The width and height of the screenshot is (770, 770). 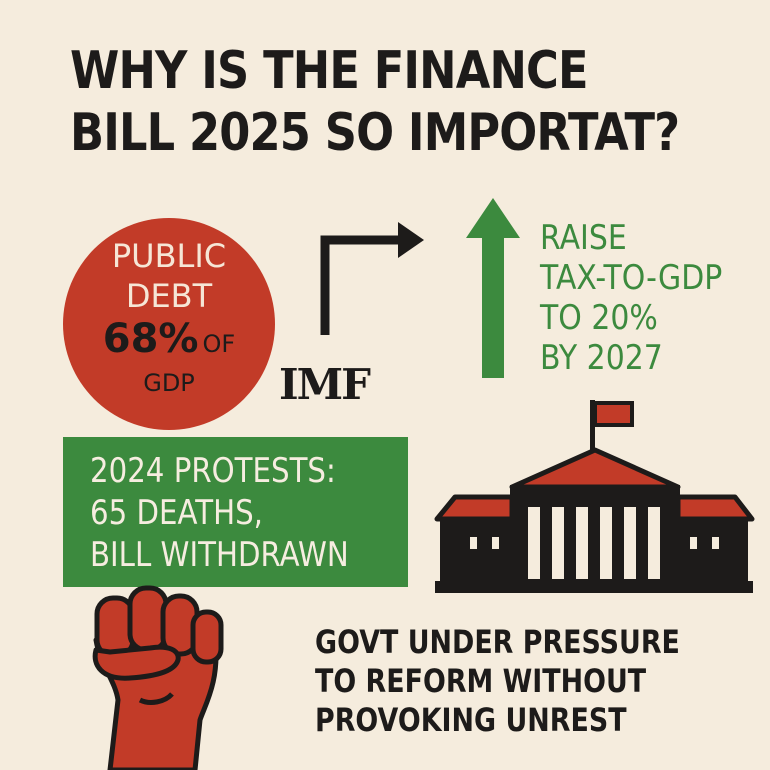 What do you see at coordinates (497, 642) in the screenshot?
I see `pressure-line-1: GOVT UNDER PRESSURE` at bounding box center [497, 642].